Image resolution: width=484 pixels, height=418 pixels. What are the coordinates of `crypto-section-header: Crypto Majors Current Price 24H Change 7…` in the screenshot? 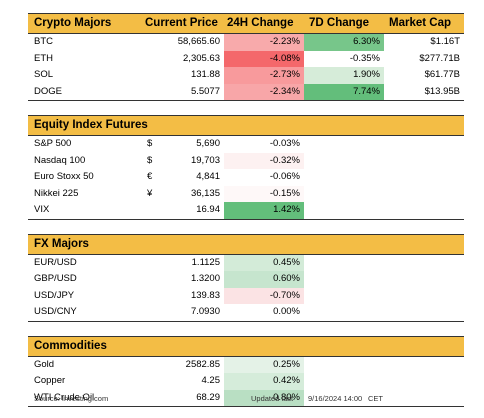 It's located at (246, 23).